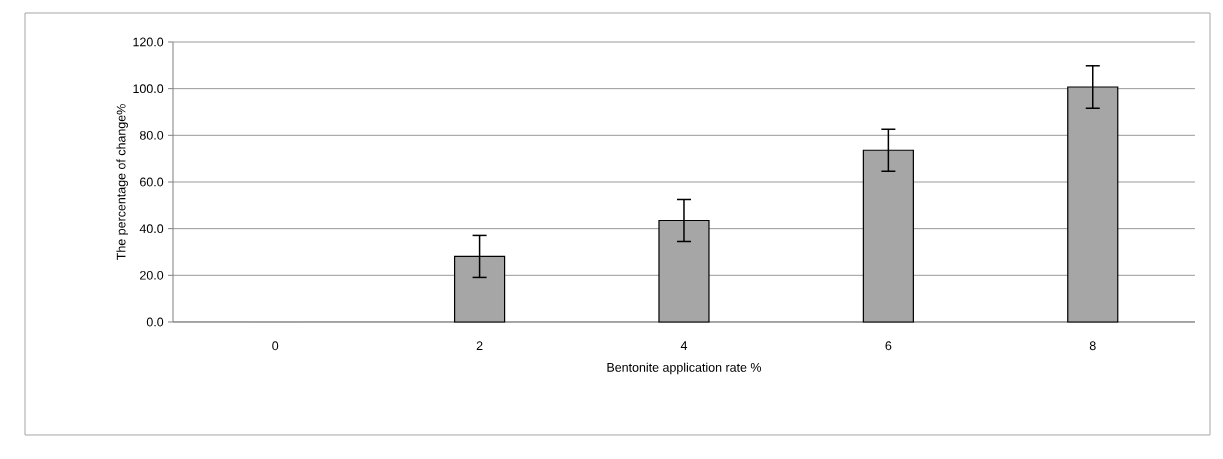 The image size is (1223, 459). I want to click on x-tick-label: 2, so click(479, 346).